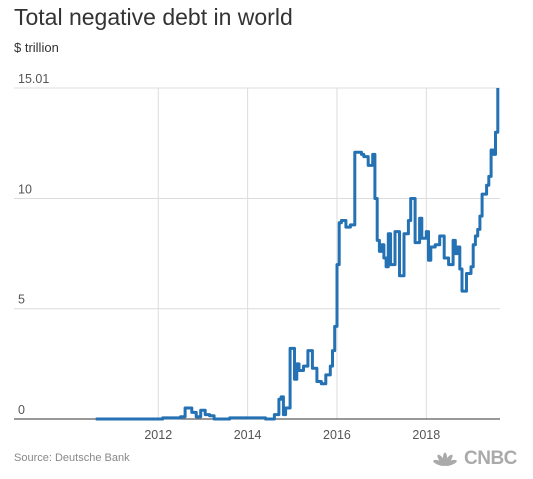  What do you see at coordinates (158, 434) in the screenshot?
I see `x-tick-label: 2012` at bounding box center [158, 434].